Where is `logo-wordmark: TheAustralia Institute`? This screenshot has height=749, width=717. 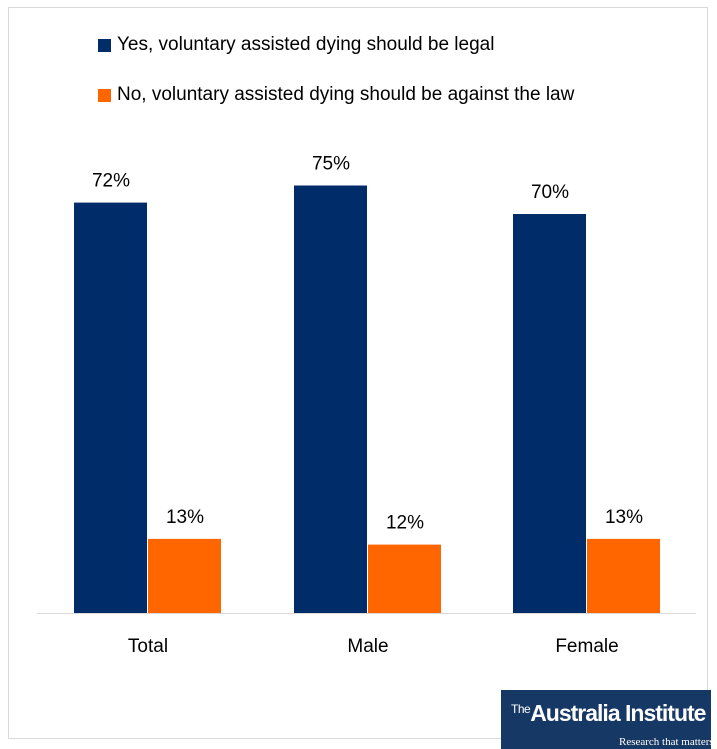
logo-wordmark: TheAustralia Institute is located at coordinates (608, 713).